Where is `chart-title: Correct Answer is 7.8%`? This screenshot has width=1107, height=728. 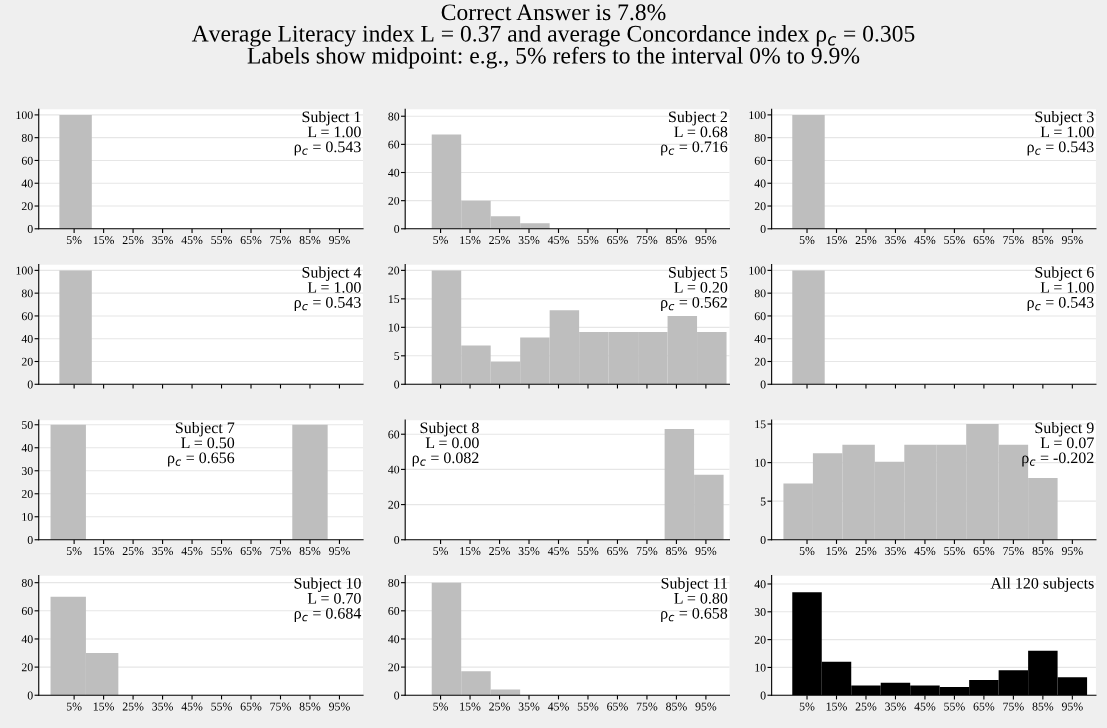
chart-title: Correct Answer is 7.8% is located at coordinates (553, 12).